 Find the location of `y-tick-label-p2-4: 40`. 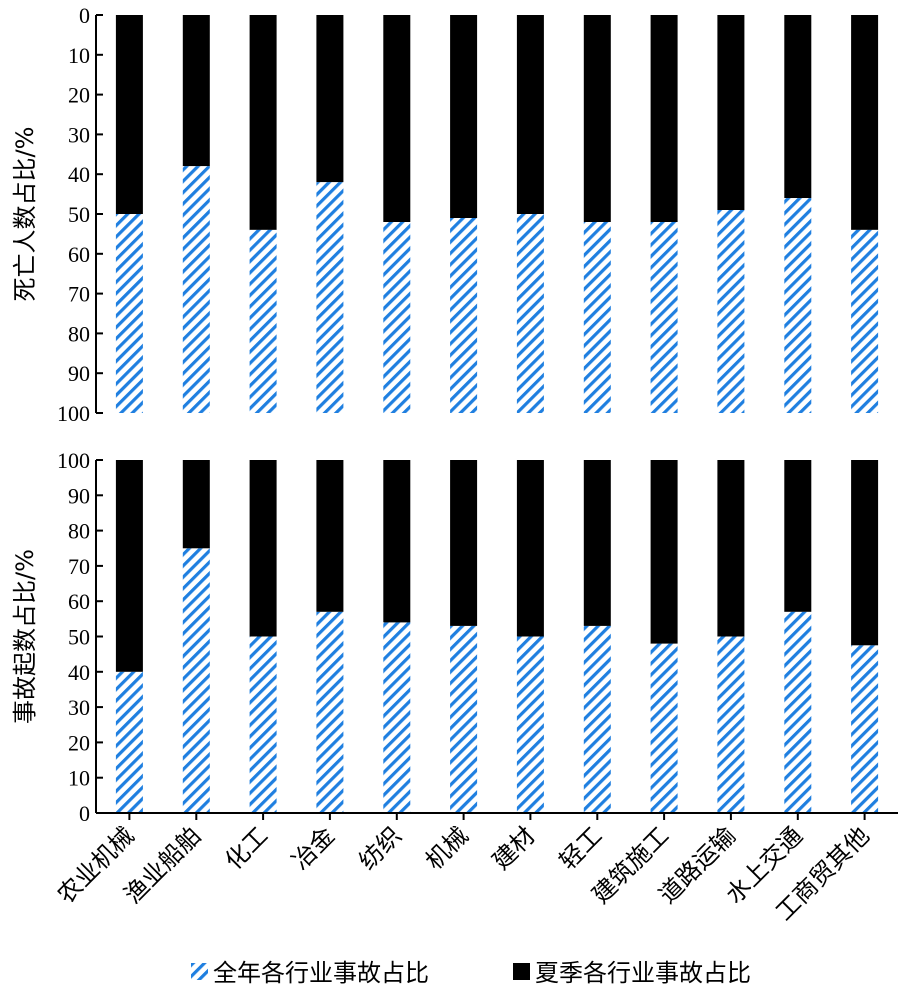

y-tick-label-p2-4: 40 is located at coordinates (79, 672).